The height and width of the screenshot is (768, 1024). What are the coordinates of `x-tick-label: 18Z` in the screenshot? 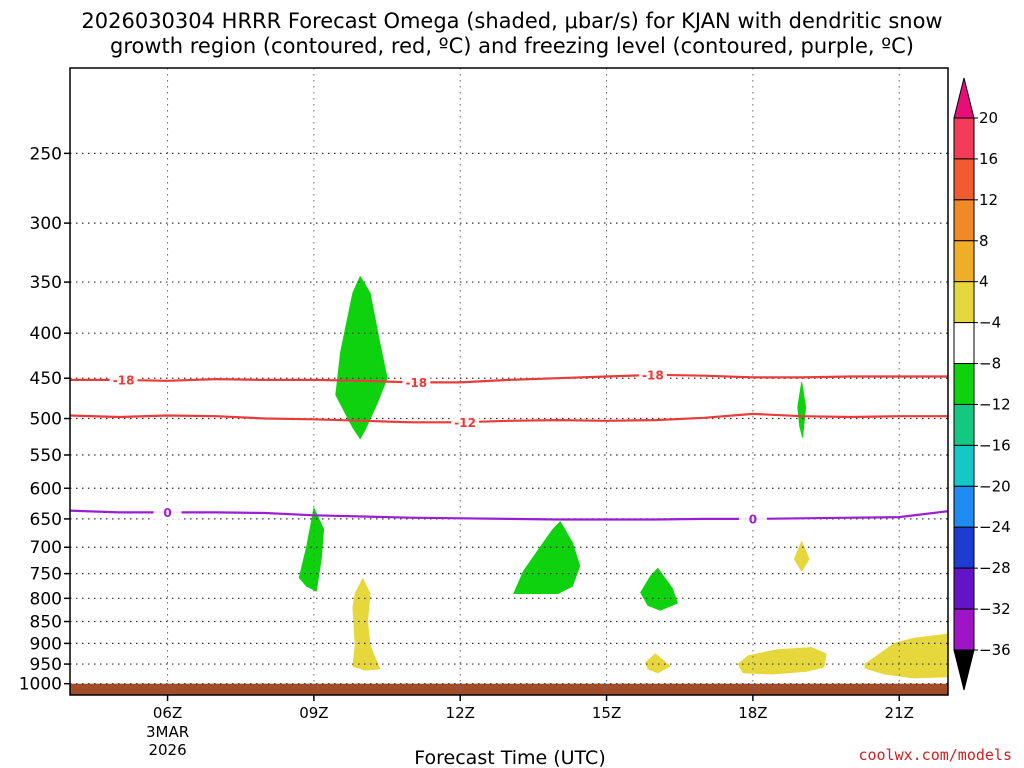 It's located at (752, 713).